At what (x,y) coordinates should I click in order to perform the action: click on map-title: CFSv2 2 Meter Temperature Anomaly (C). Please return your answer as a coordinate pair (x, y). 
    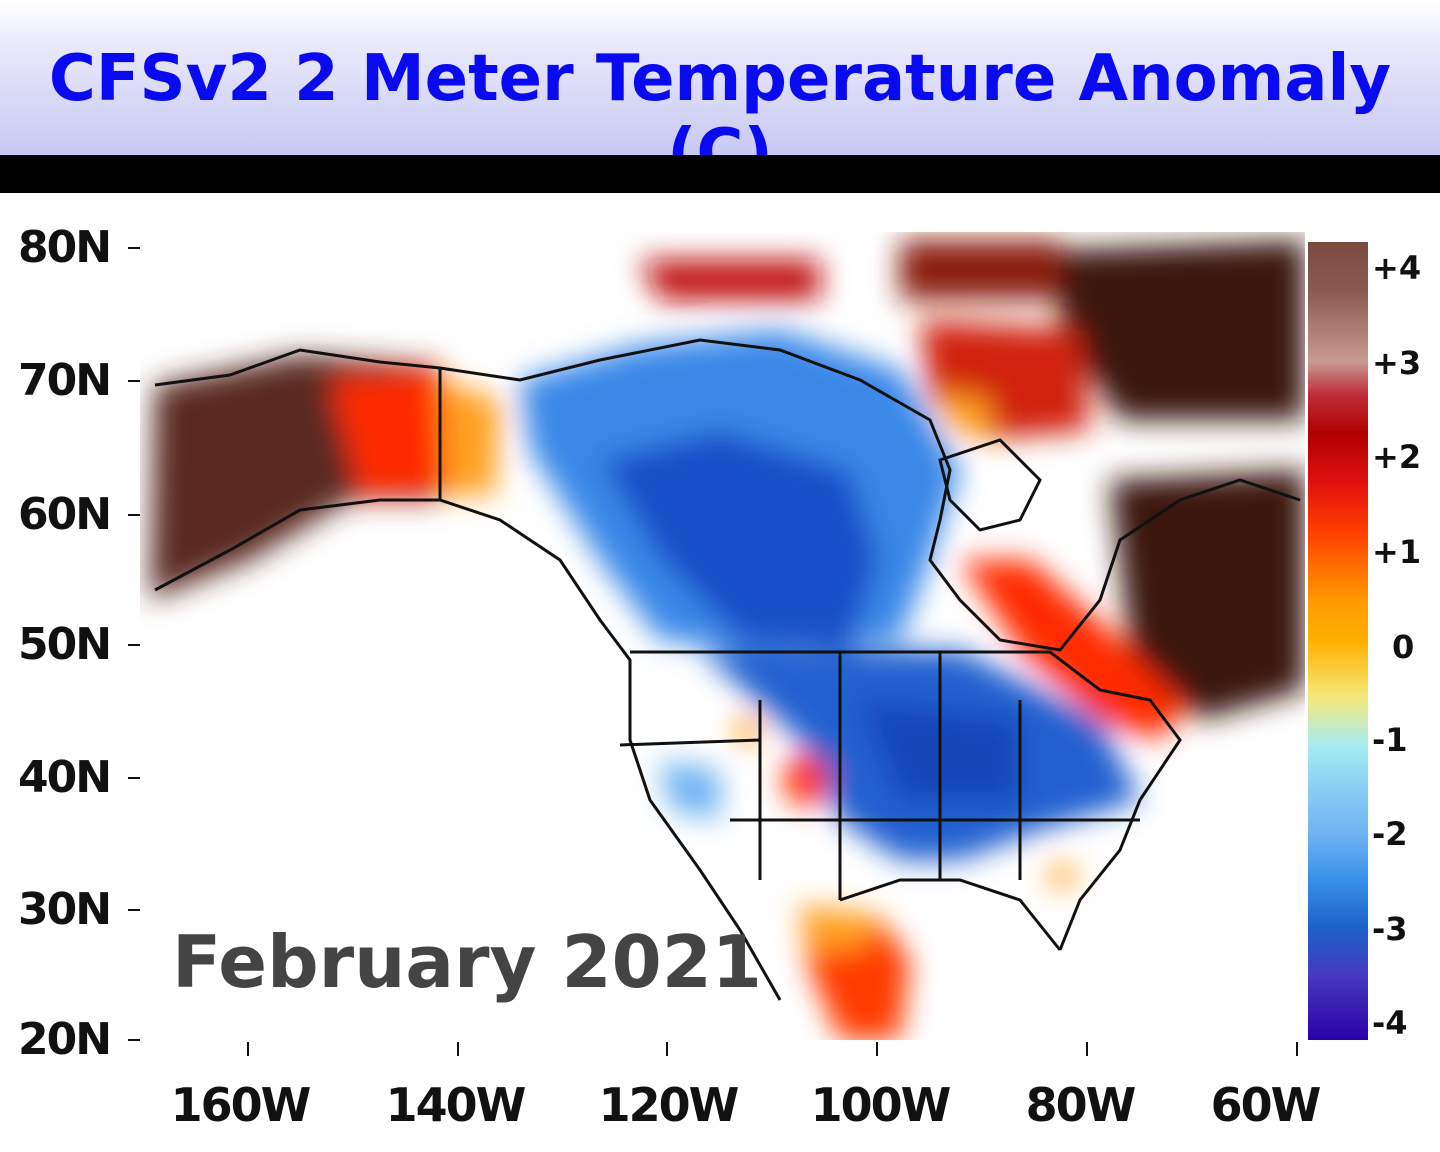
    Looking at the image, I should click on (720, 116).